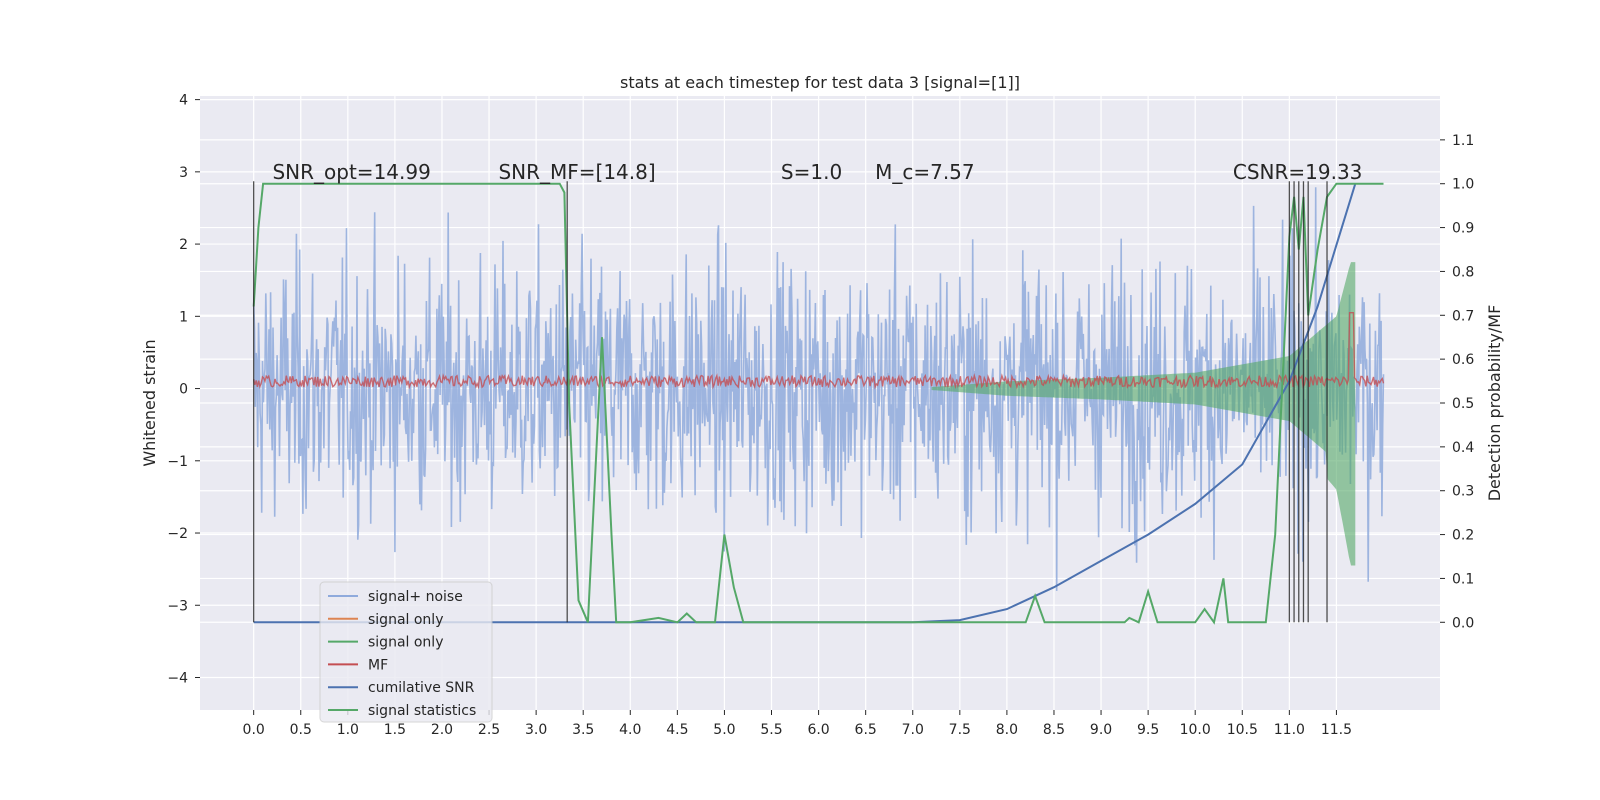 The image size is (1600, 800). I want to click on y-axis-left: −4 −3 −2 −1 0 1 2 3 4, so click(183, 389).